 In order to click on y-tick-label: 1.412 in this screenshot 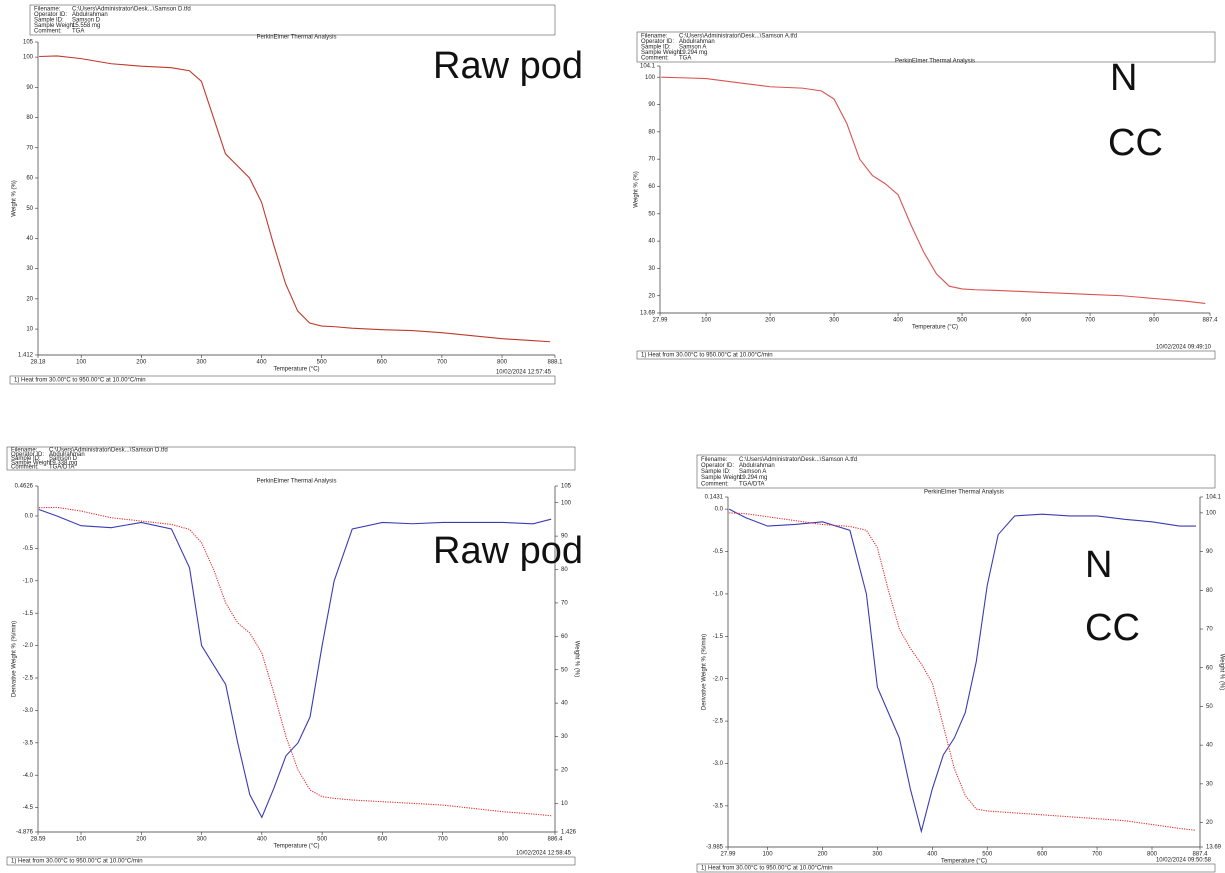, I will do `click(26, 356)`.